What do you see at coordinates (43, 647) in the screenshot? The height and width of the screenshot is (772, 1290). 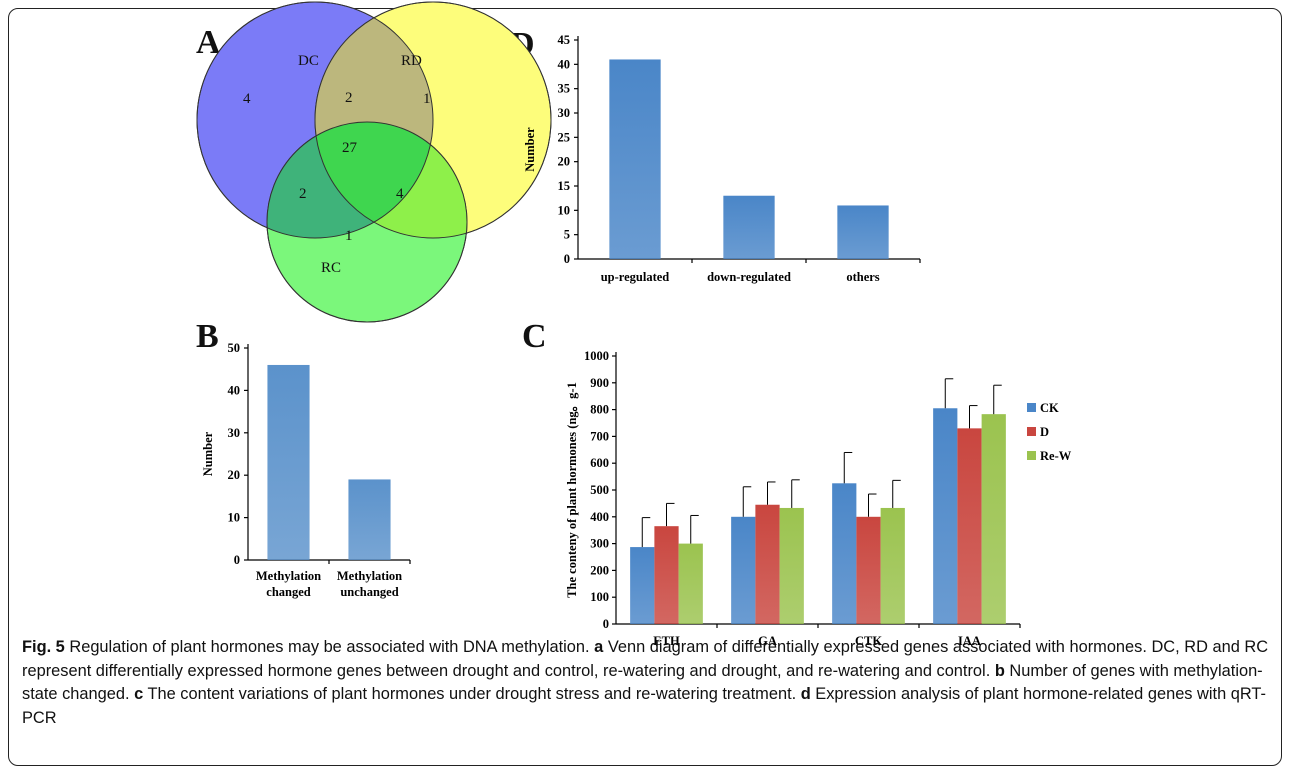 I see `caption-fig-label: Fig. 5` at bounding box center [43, 647].